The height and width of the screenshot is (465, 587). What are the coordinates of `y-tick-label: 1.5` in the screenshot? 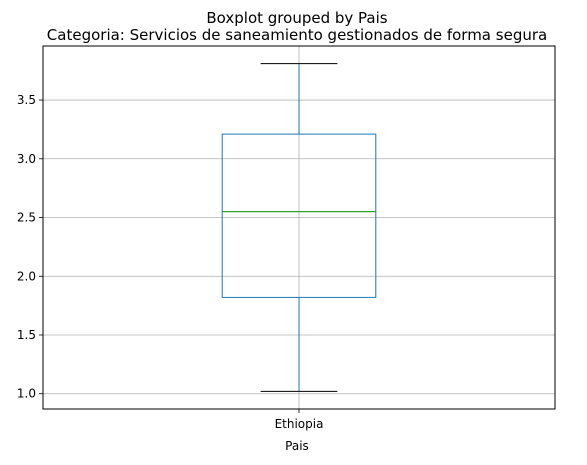 It's located at (26, 335).